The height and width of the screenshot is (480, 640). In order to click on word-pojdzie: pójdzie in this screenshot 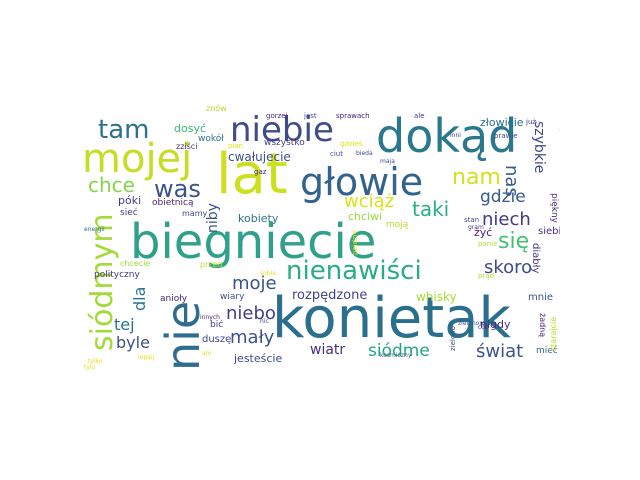, I will do `click(355, 242)`.